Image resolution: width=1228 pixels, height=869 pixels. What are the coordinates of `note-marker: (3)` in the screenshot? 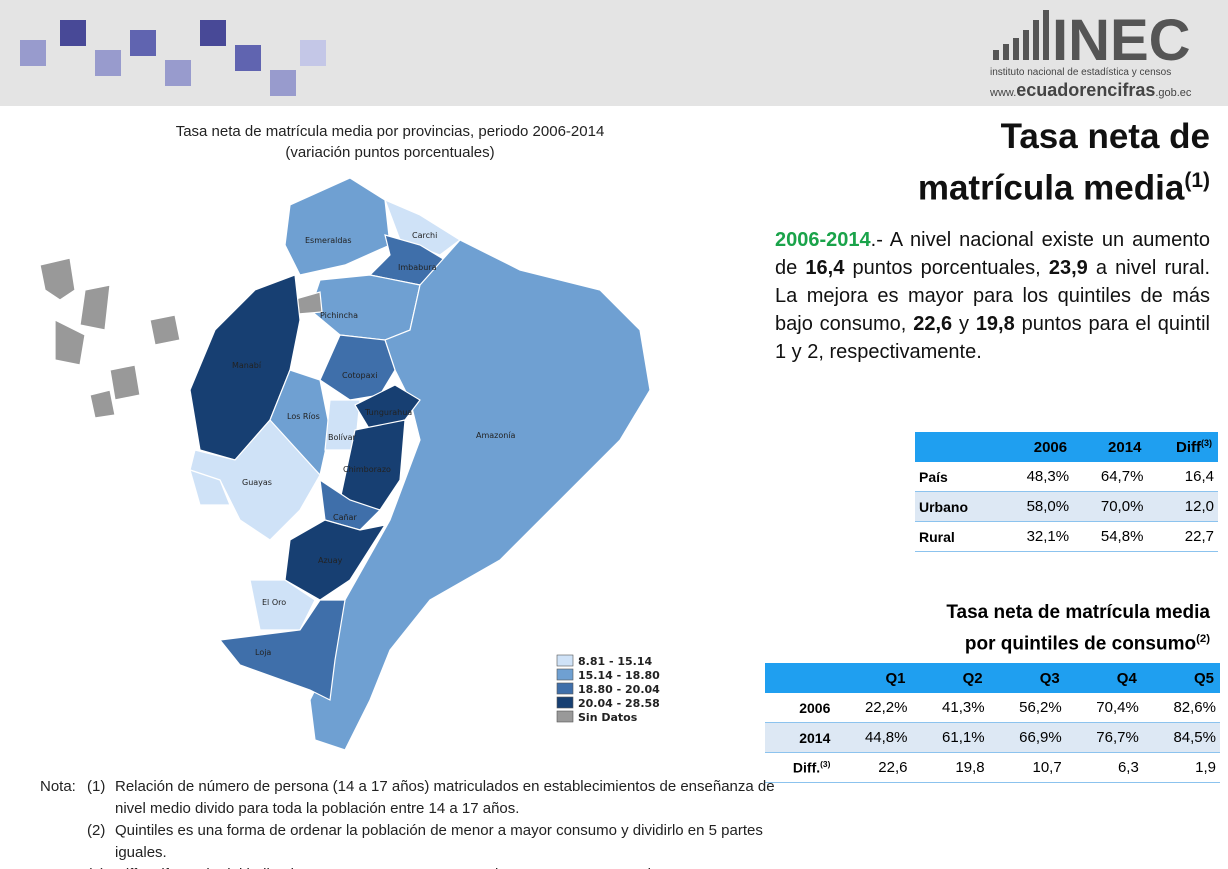 It's located at (101, 866).